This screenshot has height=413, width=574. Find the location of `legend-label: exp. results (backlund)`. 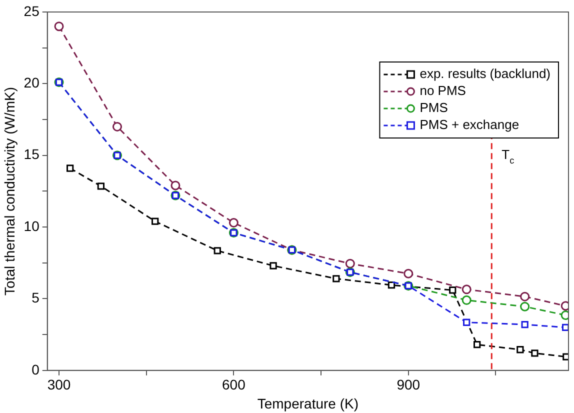

legend-label: exp. results (backlund) is located at coordinates (485, 74).